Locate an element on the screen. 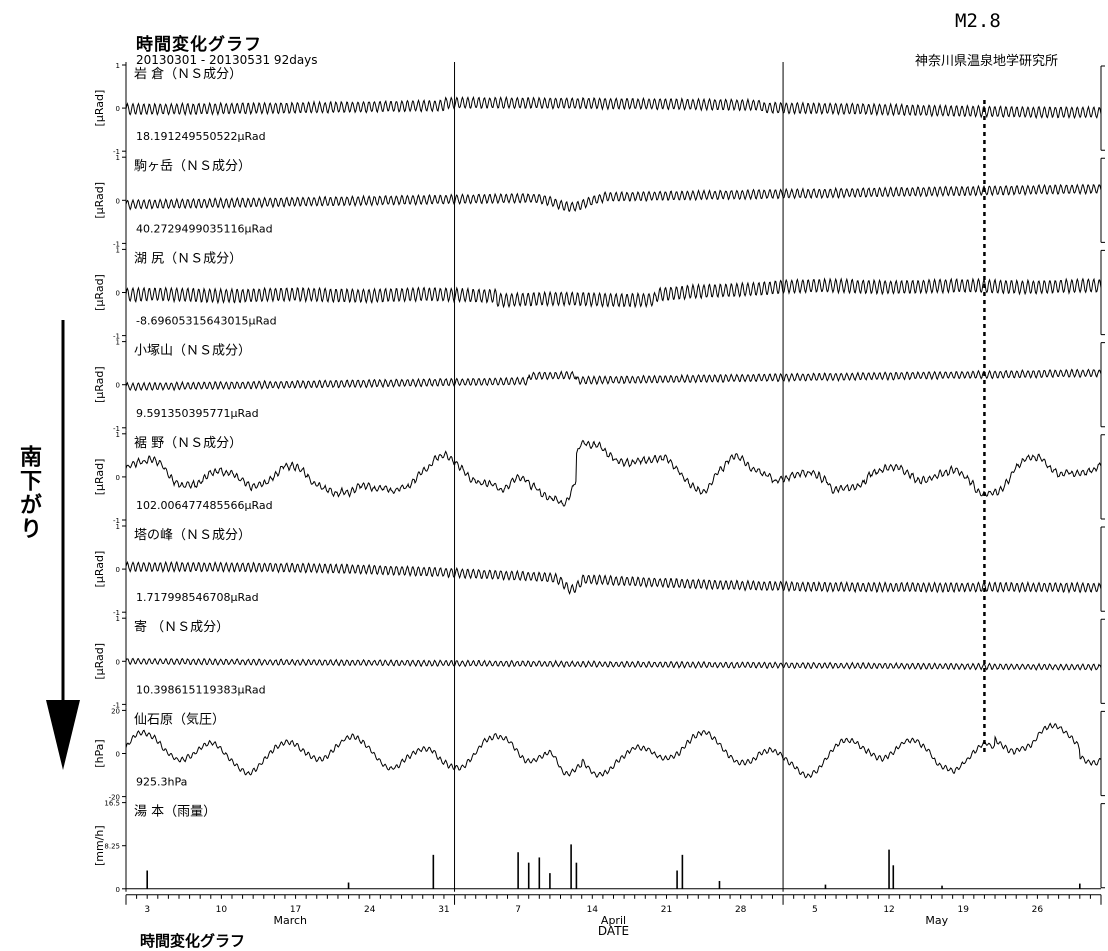 This screenshot has width=1108, height=951. y-tick-label: 20 is located at coordinates (115, 711).